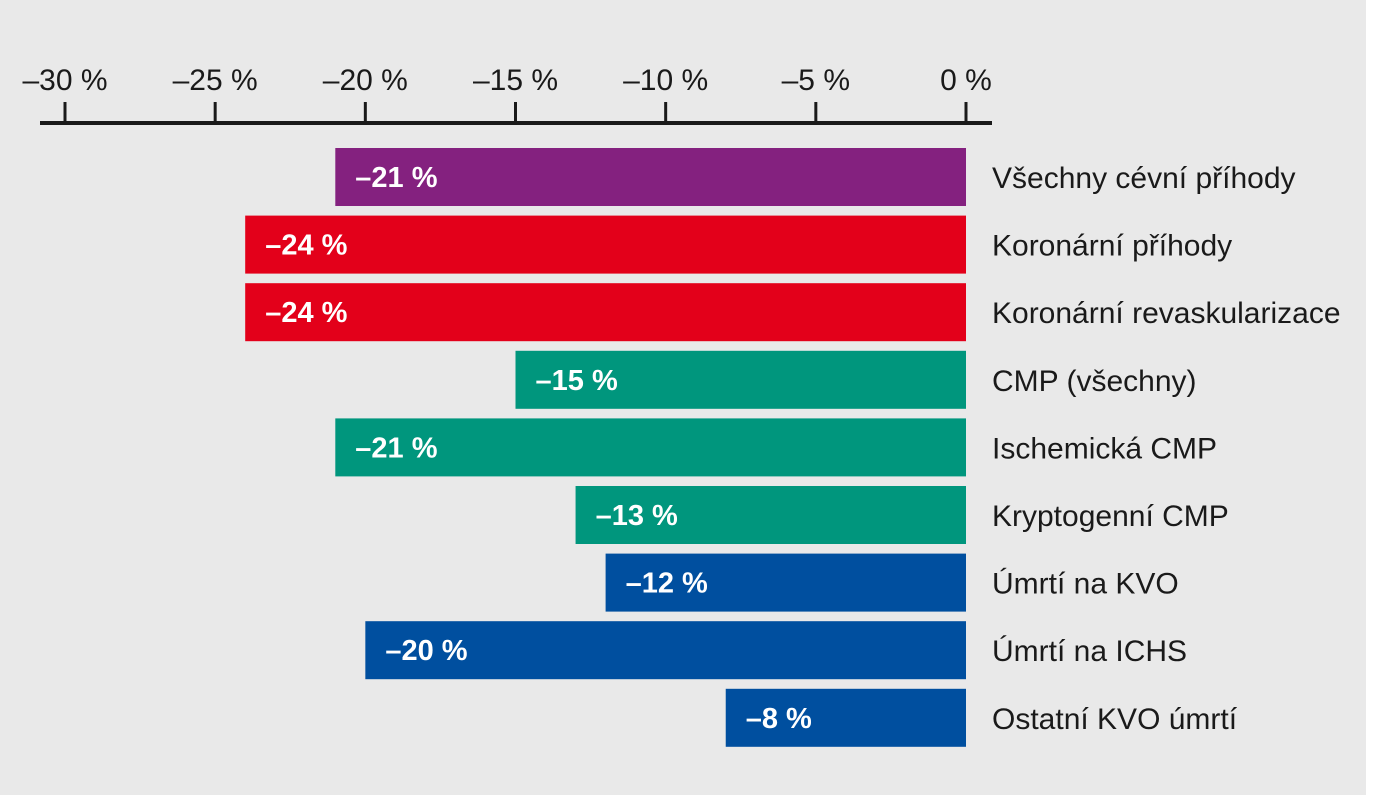 The width and height of the screenshot is (1380, 800). What do you see at coordinates (577, 381) in the screenshot?
I see `bar-value-label: –15 %` at bounding box center [577, 381].